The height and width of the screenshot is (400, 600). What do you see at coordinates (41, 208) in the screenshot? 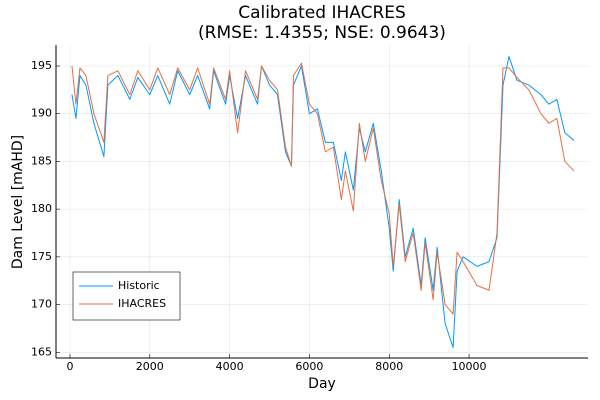
I see `y-tick-label: 180` at bounding box center [41, 208].